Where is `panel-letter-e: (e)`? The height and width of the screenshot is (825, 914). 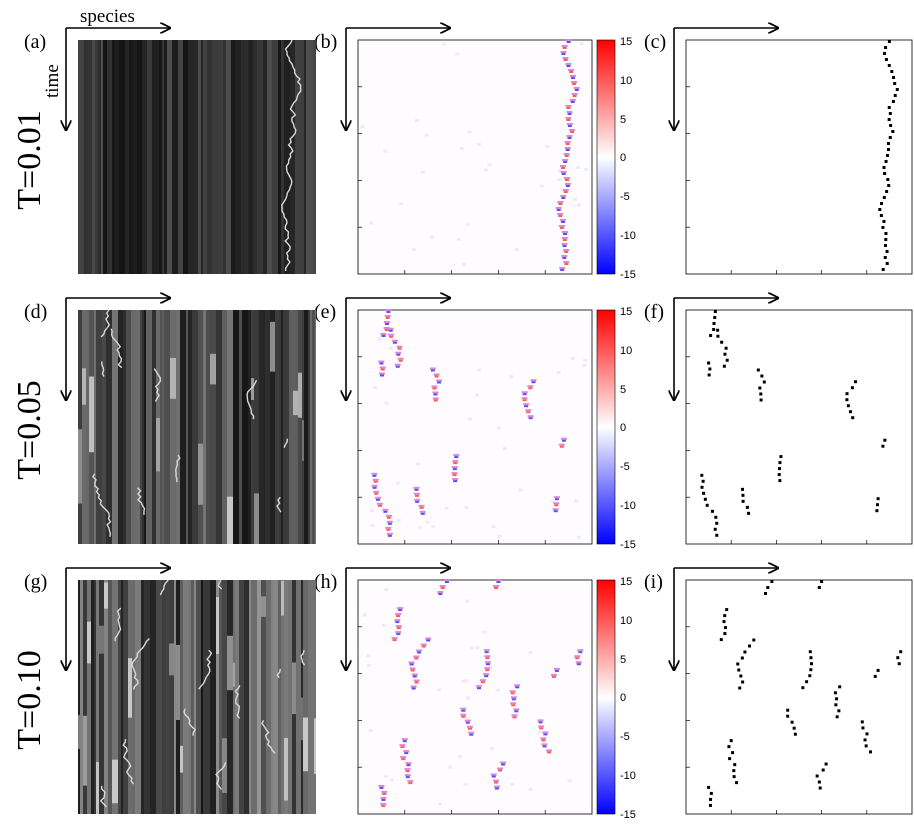
panel-letter-e: (e) is located at coordinates (325, 312).